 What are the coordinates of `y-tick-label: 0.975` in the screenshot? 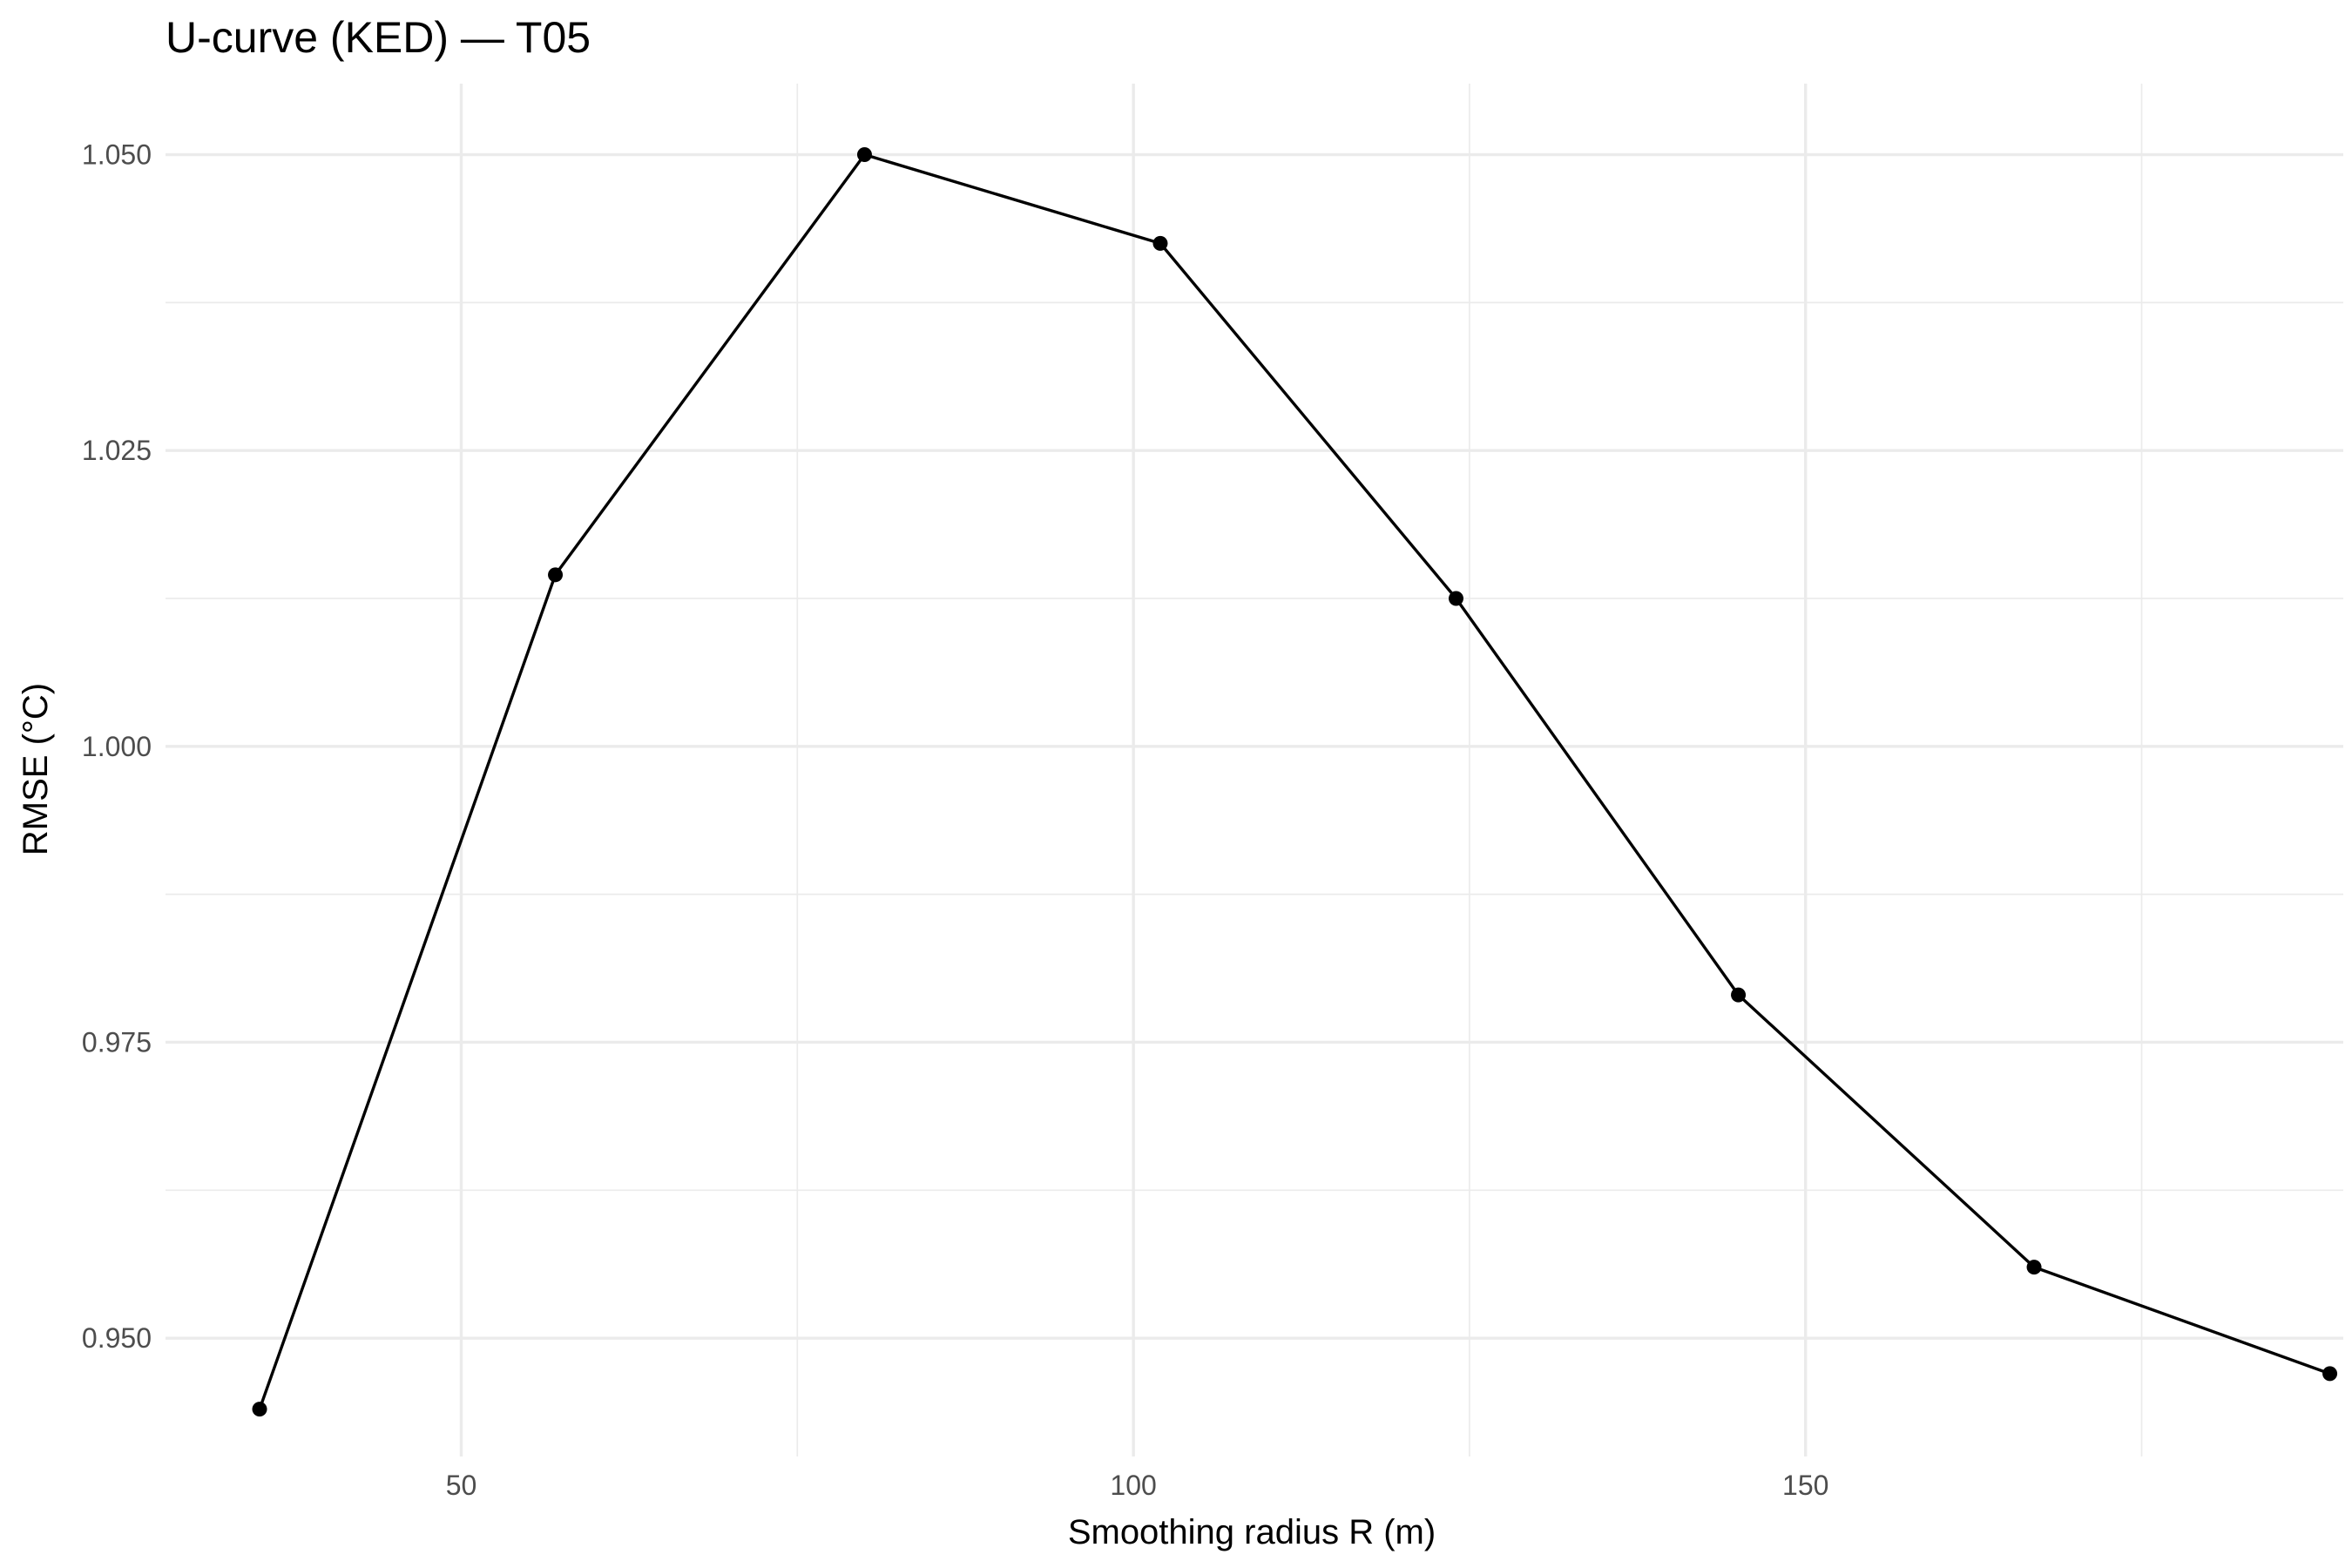 It's located at (117, 1042).